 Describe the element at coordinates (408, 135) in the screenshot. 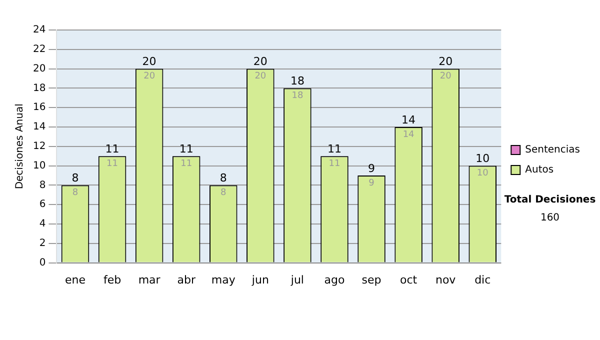

I see `data-label: 14` at that location.